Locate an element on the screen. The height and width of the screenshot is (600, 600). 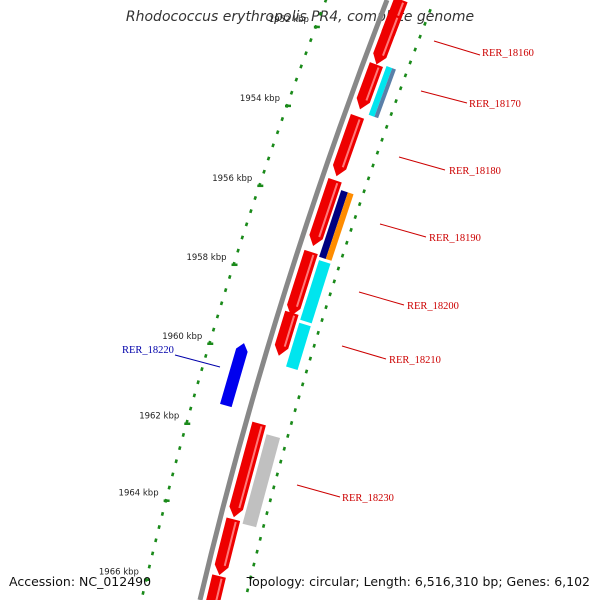
gene-label: RER_18170 is located at coordinates (495, 104).